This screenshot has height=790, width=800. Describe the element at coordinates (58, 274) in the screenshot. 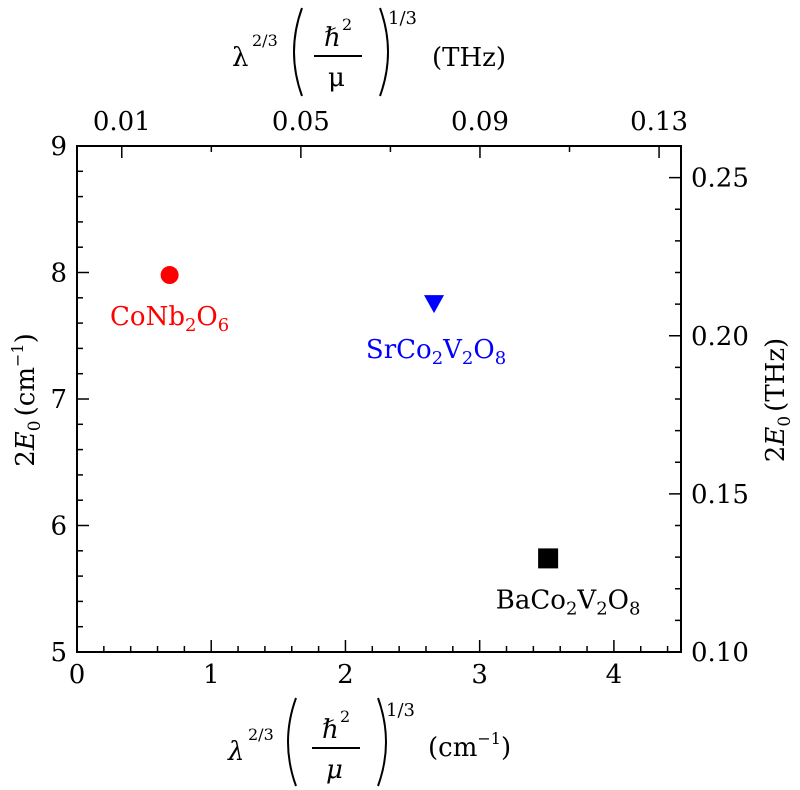

I see `y-left-tick-label: 8` at that location.